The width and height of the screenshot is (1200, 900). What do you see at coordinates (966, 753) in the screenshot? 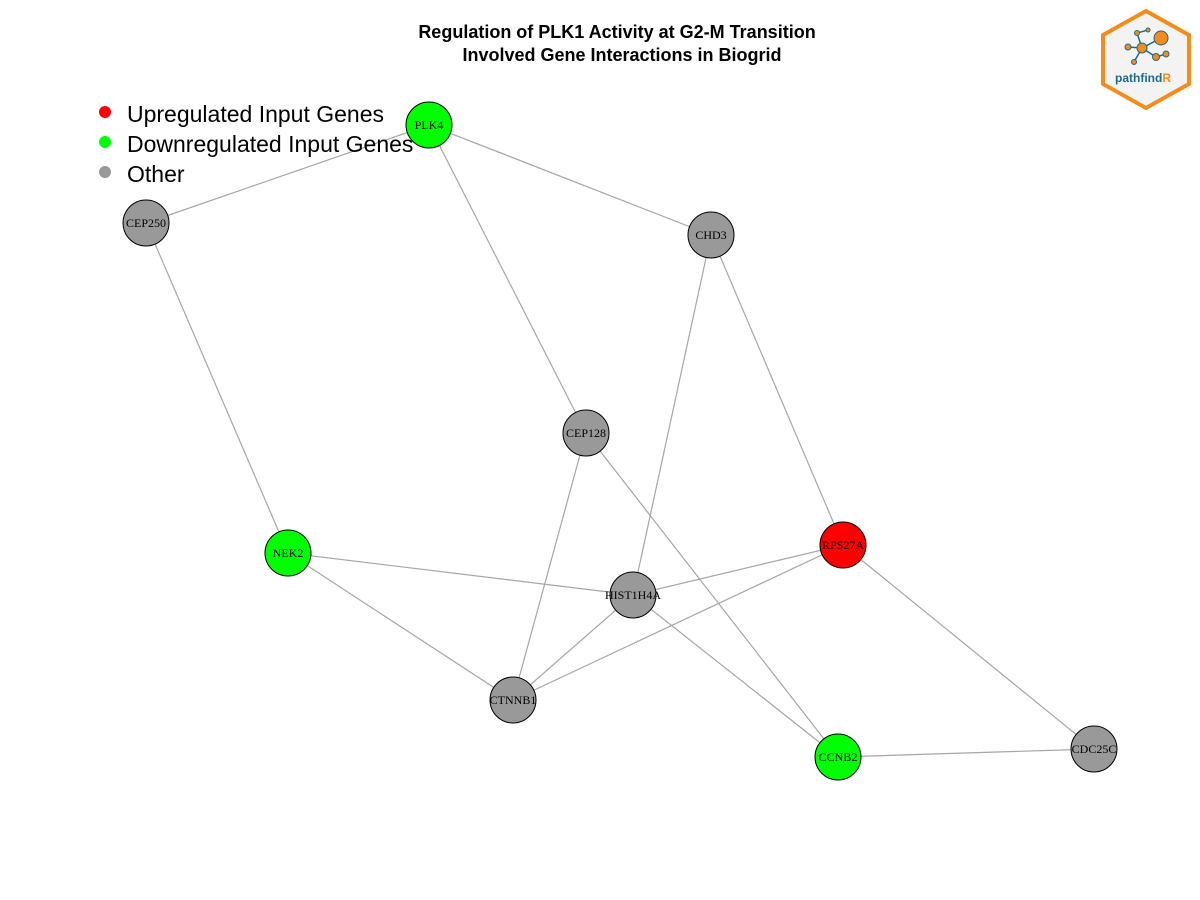
I see `edge-ccnb2-cdc25c` at bounding box center [966, 753].